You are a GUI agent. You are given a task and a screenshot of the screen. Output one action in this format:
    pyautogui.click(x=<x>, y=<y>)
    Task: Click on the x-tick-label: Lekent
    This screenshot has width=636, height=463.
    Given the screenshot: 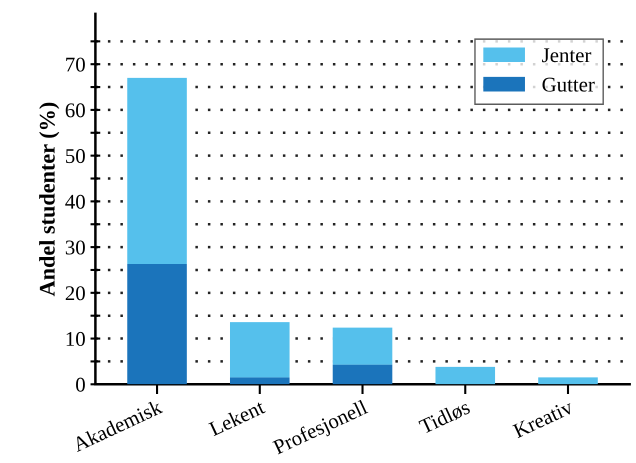 What is the action you would take?
    pyautogui.click(x=237, y=417)
    